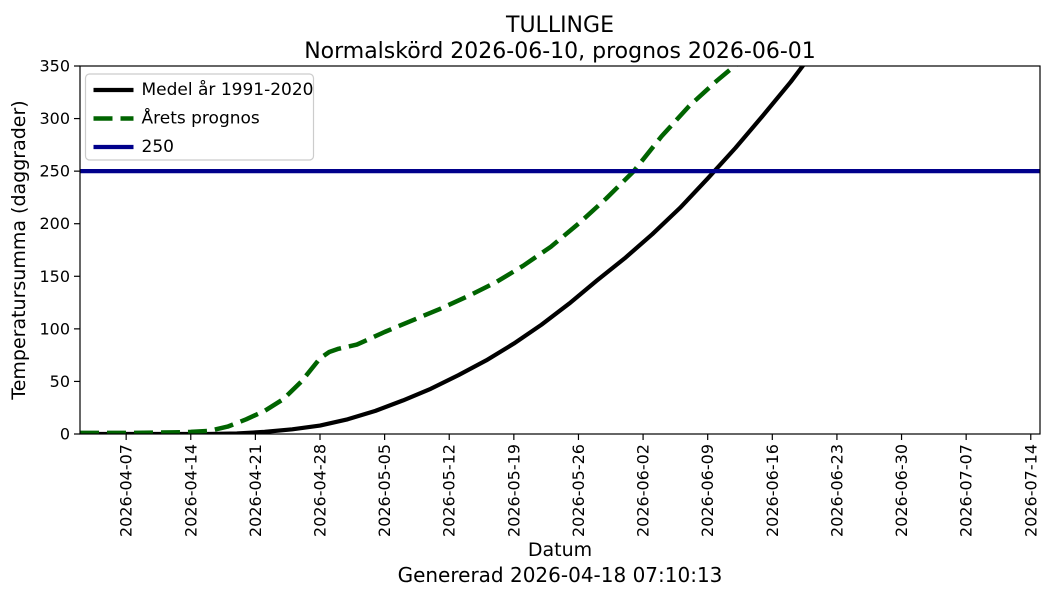 Image resolution: width=1050 pixels, height=600 pixels. I want to click on x-tick-label: 2026-06-23, so click(836, 490).